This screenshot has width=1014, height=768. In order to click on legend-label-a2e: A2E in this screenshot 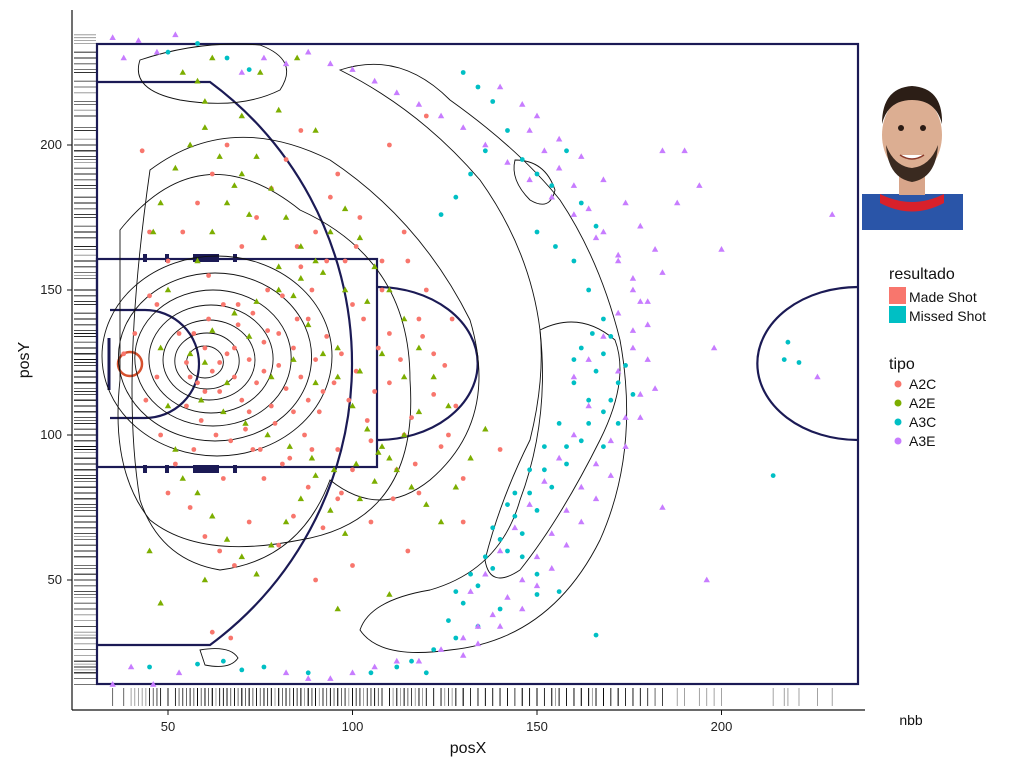, I will do `click(922, 403)`.